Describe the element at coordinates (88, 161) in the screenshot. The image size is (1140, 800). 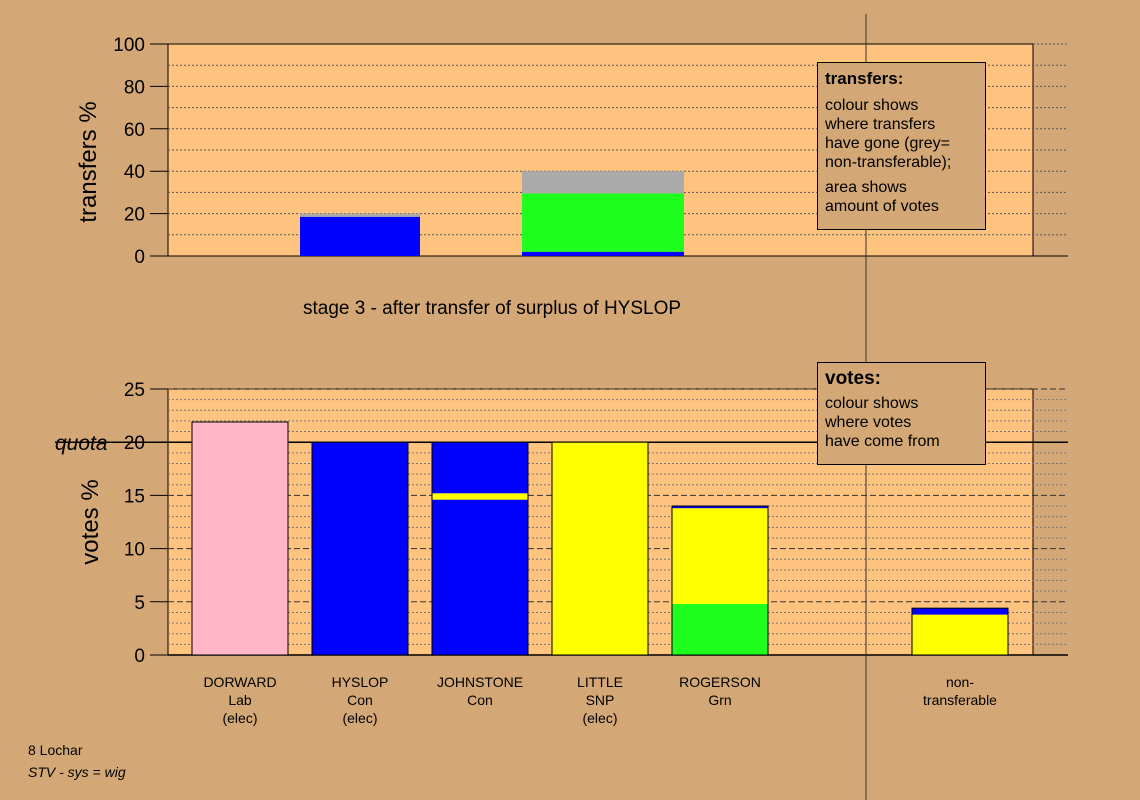
I see `transfers-y-axis-label: transfers %` at that location.